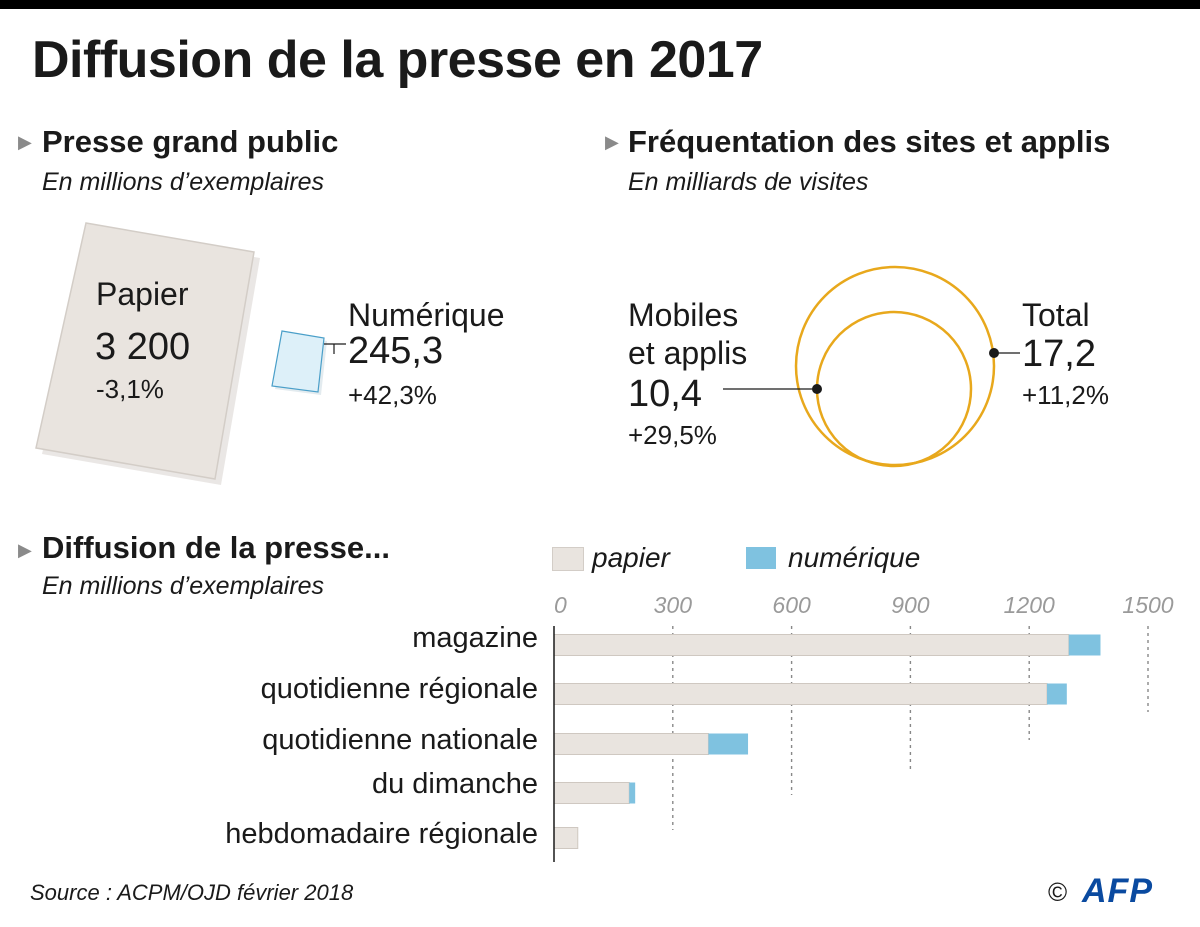 The width and height of the screenshot is (1200, 927). I want to click on x-tick-label: 1200, so click(1029, 605).